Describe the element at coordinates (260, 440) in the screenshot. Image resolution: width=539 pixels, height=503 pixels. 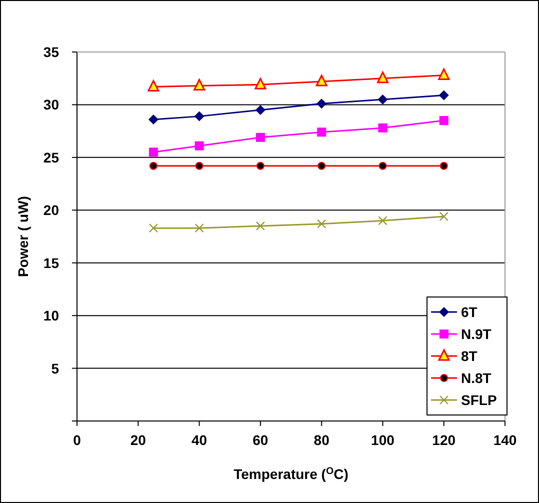
I see `x-tick-label: 60` at that location.